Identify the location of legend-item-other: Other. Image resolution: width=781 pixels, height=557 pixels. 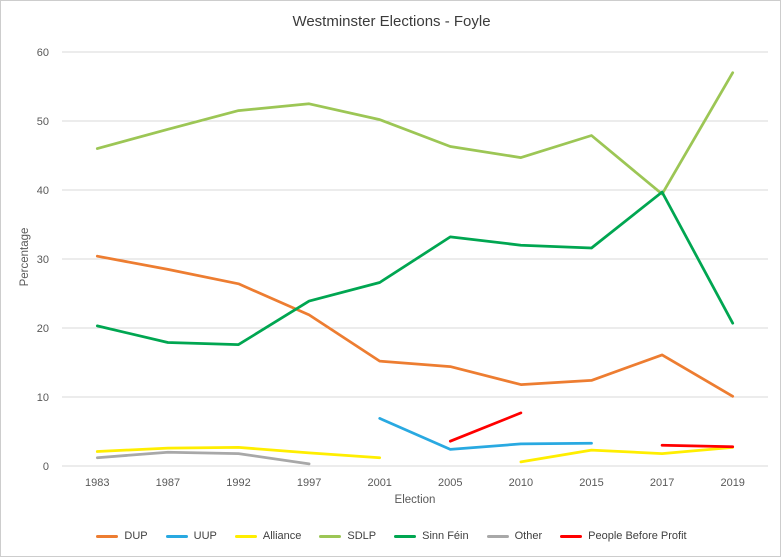
(514, 536).